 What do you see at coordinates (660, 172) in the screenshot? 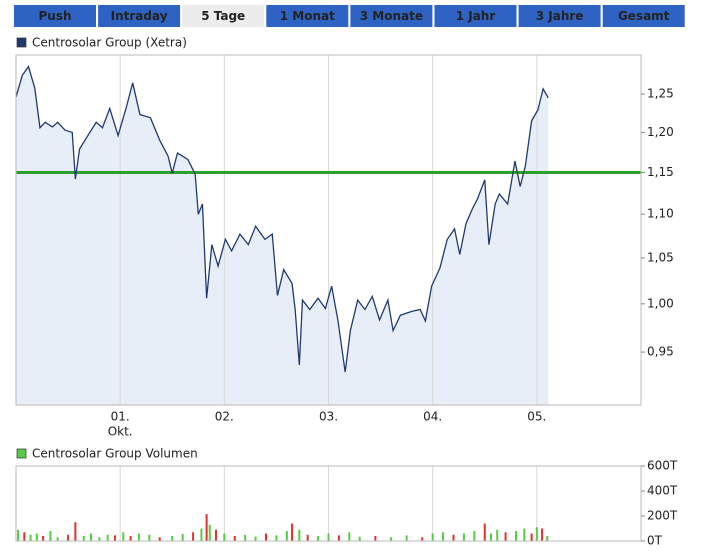
I see `y-tick-label: 1,15` at bounding box center [660, 172].